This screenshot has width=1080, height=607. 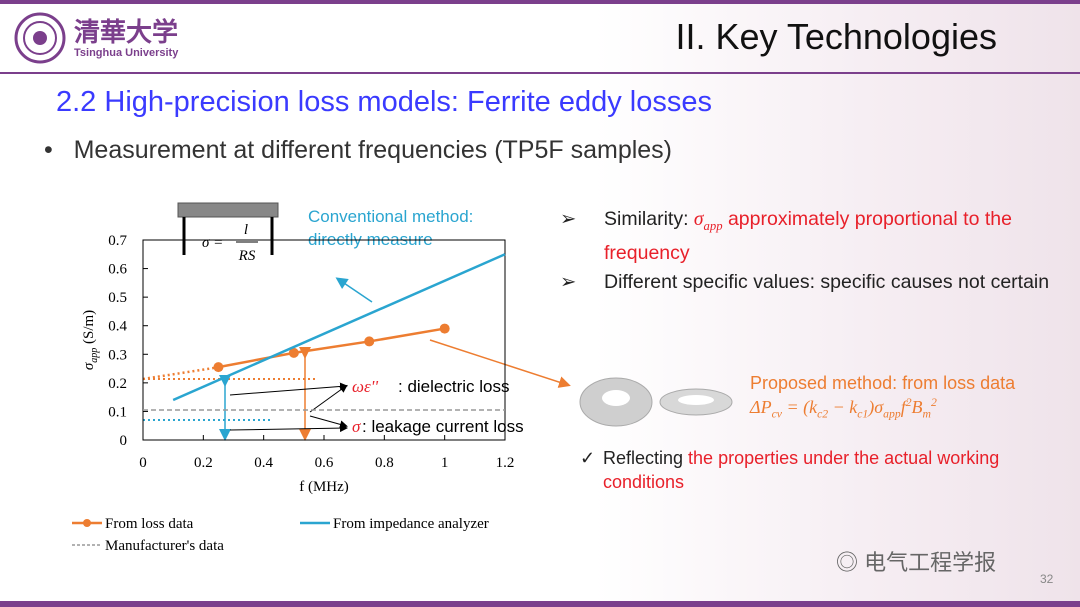 I want to click on note-text: Similarity:, so click(x=649, y=219).